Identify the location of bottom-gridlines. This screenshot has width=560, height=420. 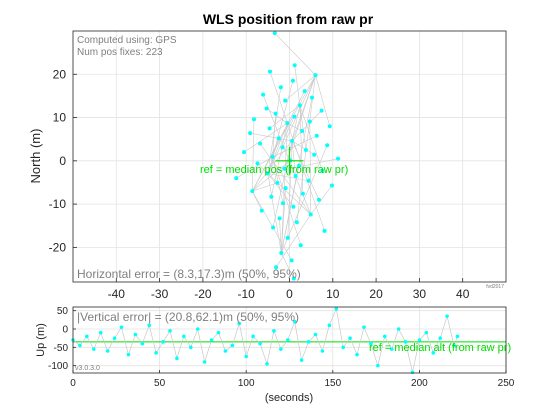
(289, 340).